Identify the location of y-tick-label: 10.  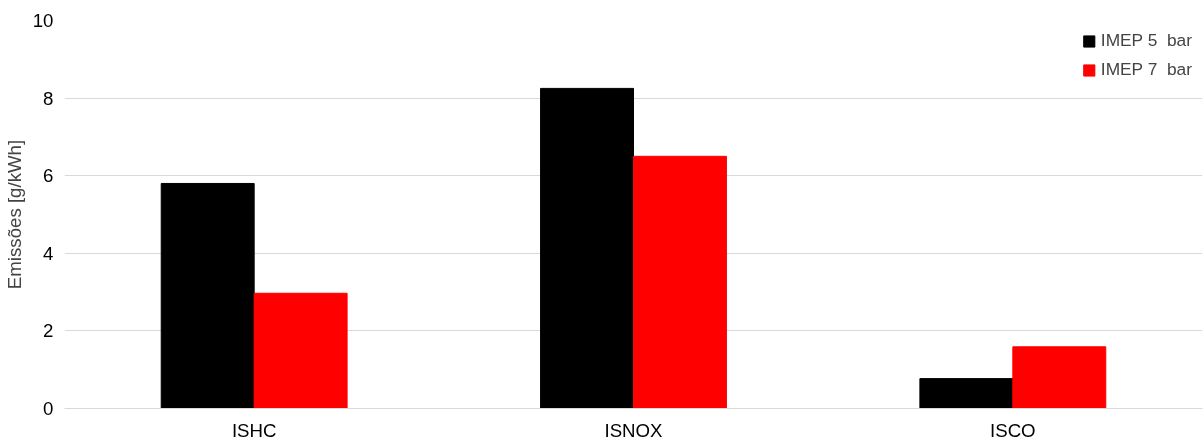
(43, 20).